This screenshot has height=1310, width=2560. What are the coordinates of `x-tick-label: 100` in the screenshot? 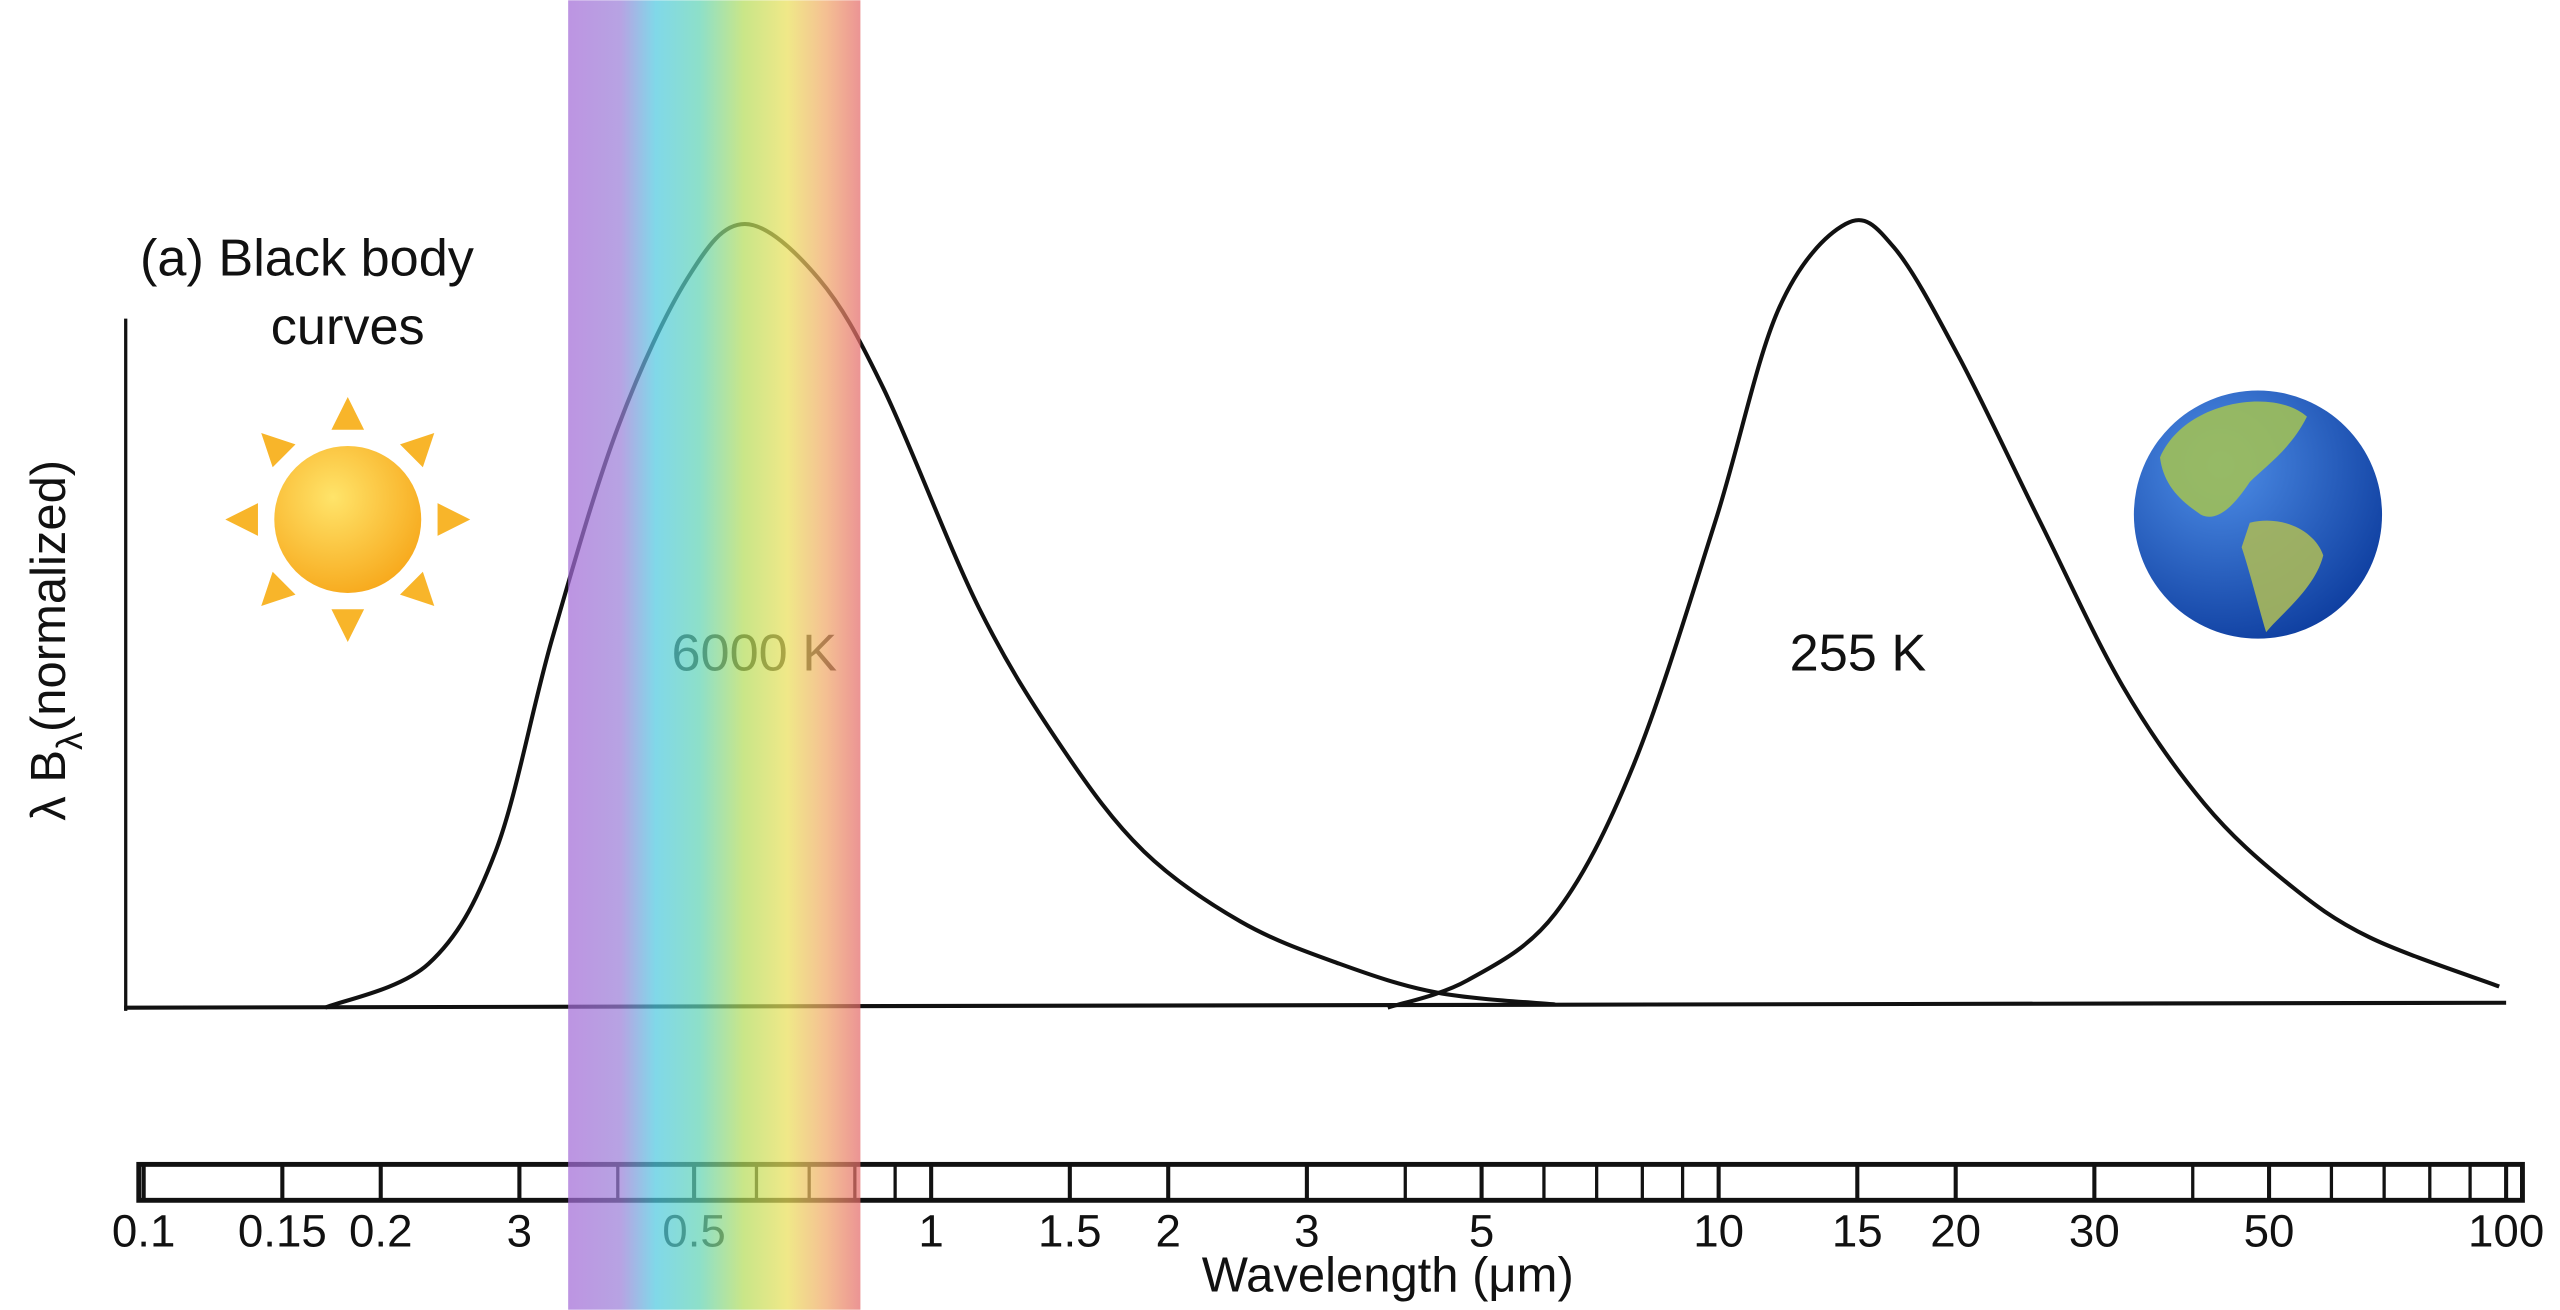 It's located at (2506, 1231).